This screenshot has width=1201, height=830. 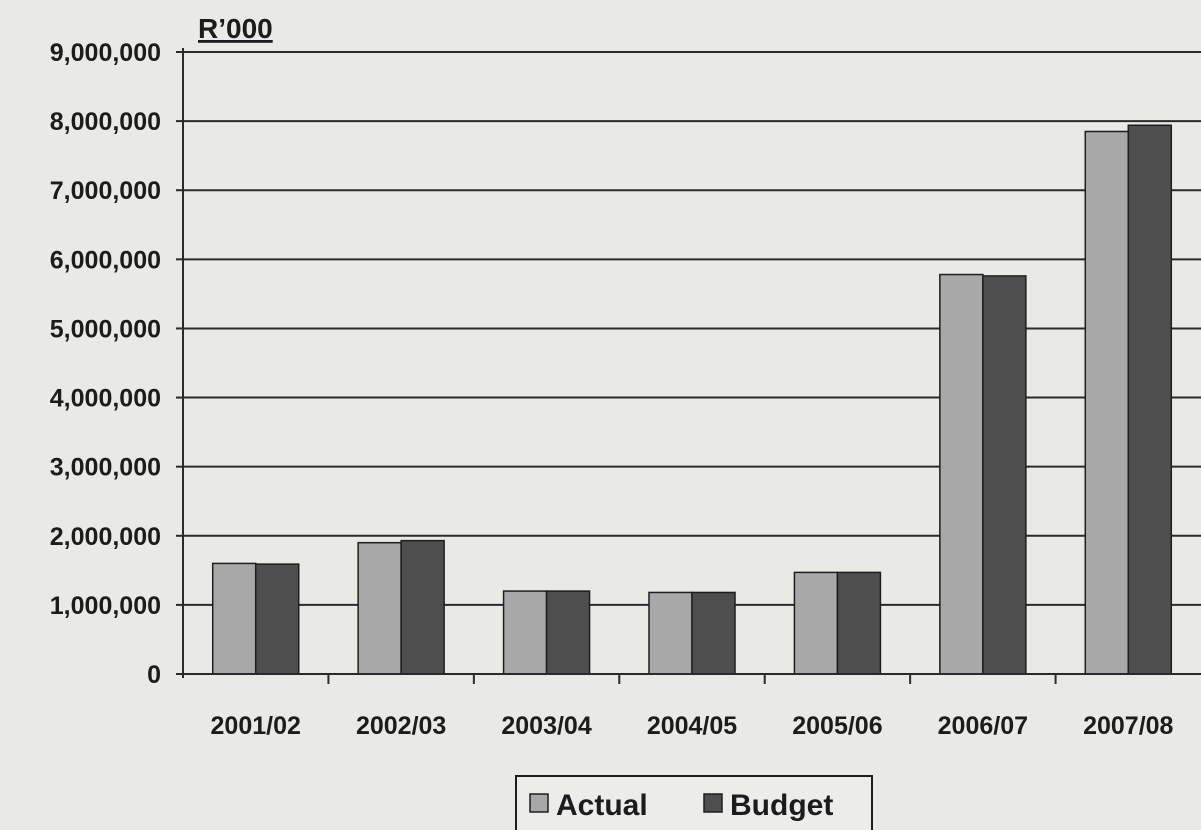 What do you see at coordinates (546, 726) in the screenshot?
I see `x-tick-label: 2003/04` at bounding box center [546, 726].